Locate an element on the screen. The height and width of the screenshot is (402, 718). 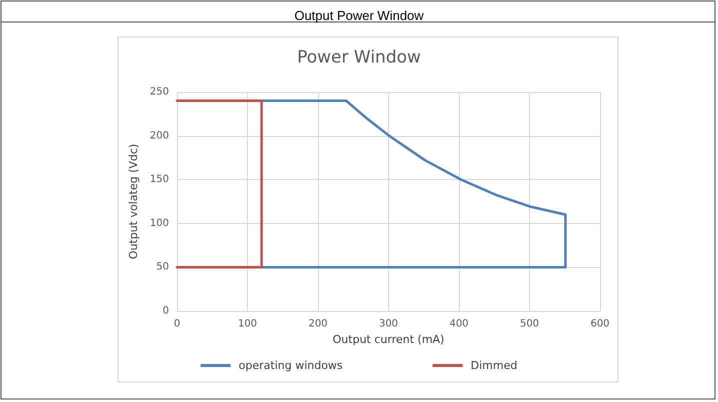
legend-label: operating windows is located at coordinates (290, 365).